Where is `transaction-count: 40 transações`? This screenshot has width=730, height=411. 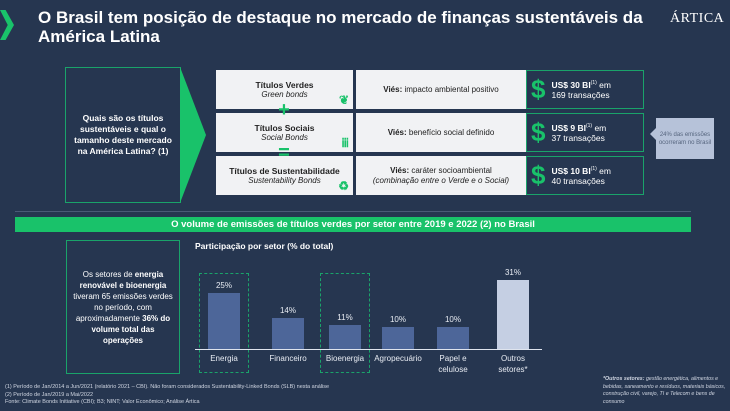
transaction-count: 40 transações is located at coordinates (578, 181).